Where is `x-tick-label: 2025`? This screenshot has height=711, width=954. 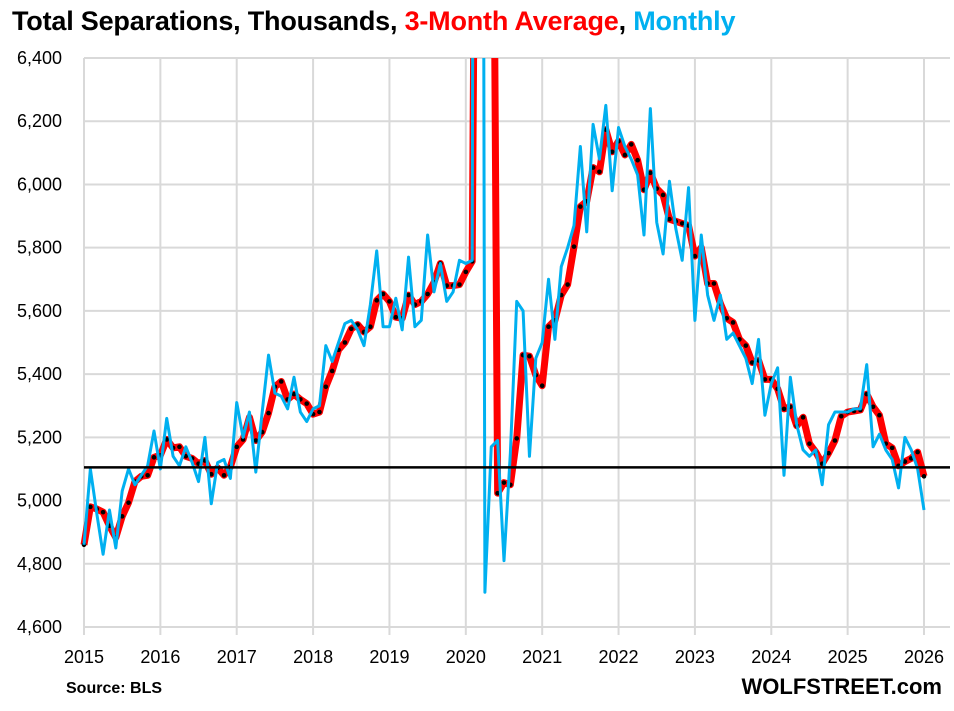 x-tick-label: 2025 is located at coordinates (848, 657).